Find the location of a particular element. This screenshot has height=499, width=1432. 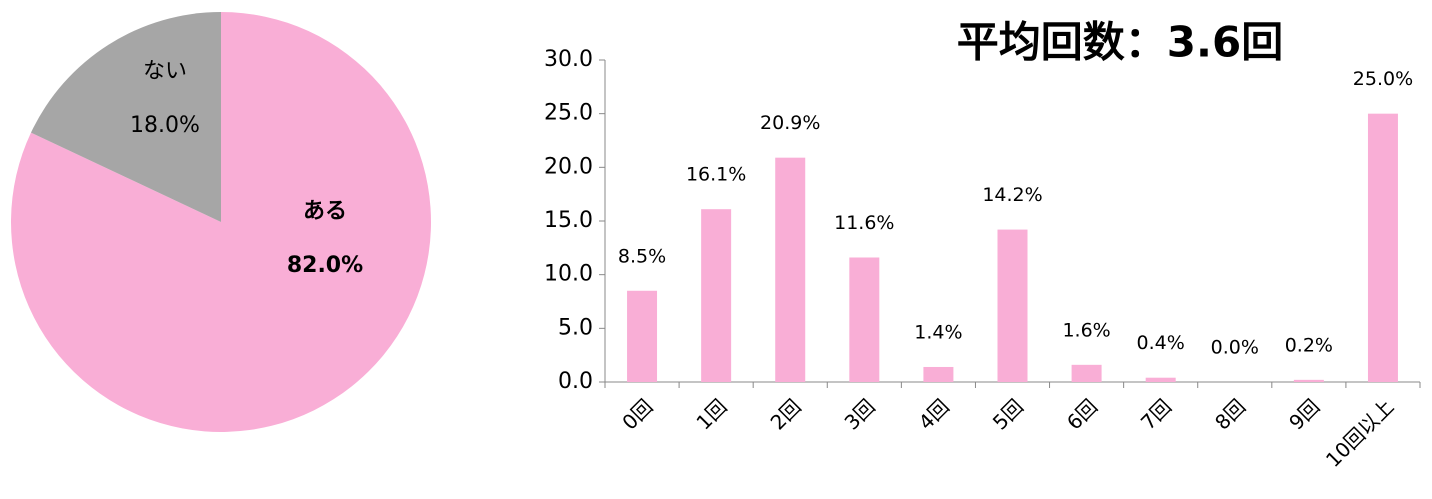

slice-value: 18.0% is located at coordinates (165, 125).